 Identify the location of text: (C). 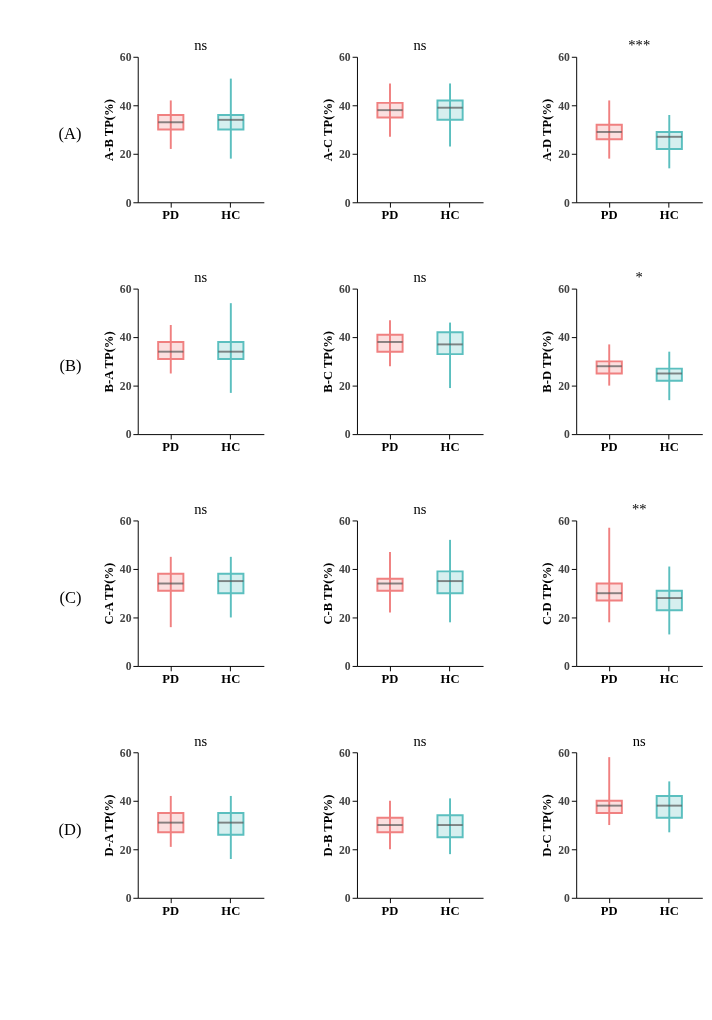
(70, 597).